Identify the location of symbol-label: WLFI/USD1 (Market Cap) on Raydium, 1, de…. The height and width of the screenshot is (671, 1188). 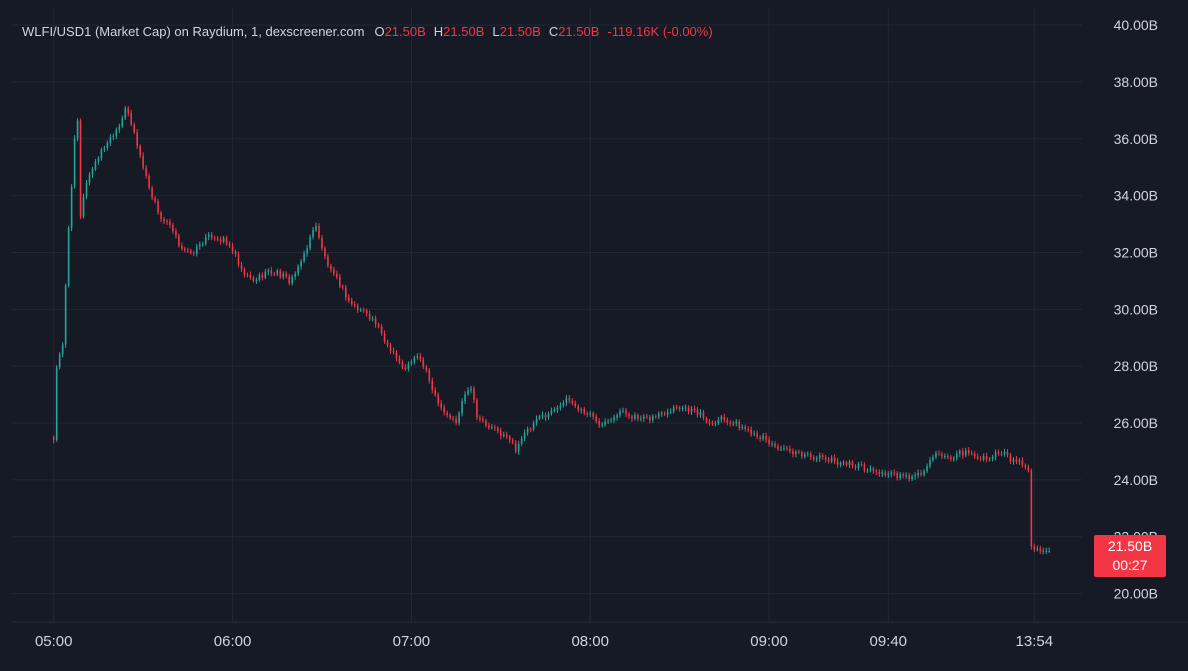
(193, 31).